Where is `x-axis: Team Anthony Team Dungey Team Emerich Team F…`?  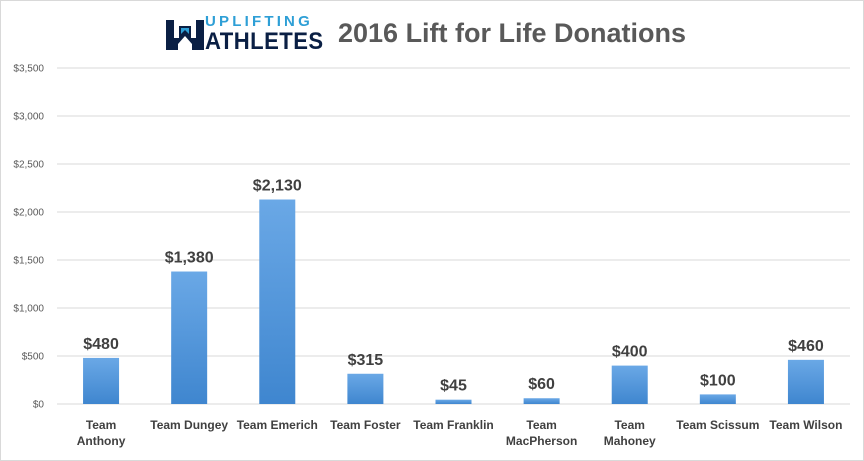 x-axis: Team Anthony Team Dungey Team Emerich Team F… is located at coordinates (460, 433).